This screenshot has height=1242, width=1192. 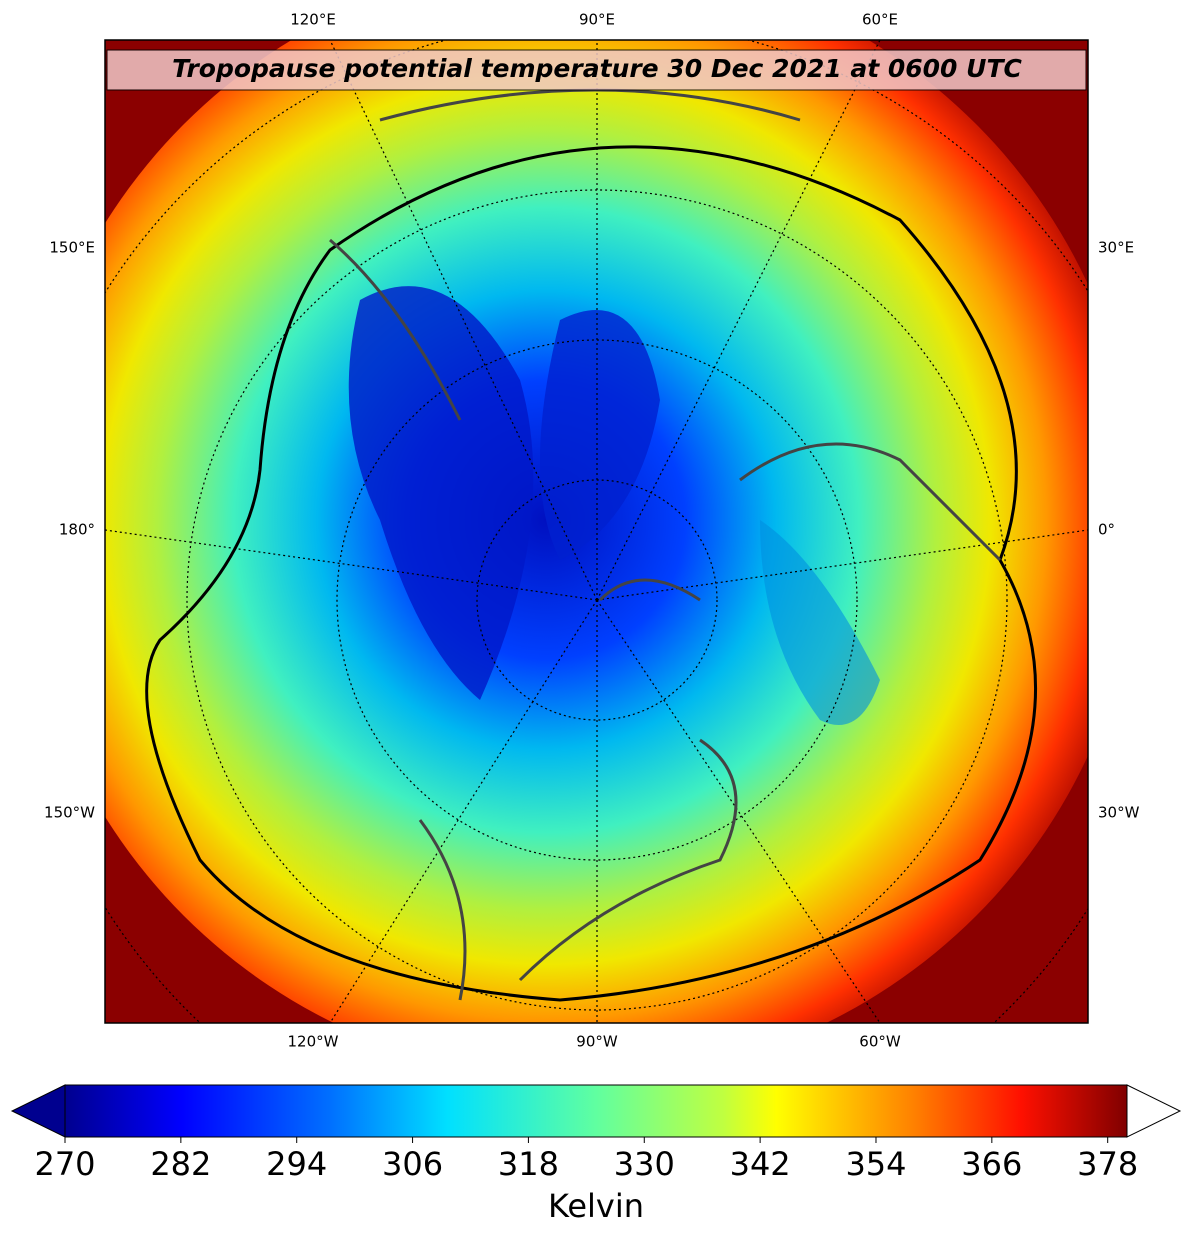 I want to click on lon-label: 120°E, so click(x=313, y=20).